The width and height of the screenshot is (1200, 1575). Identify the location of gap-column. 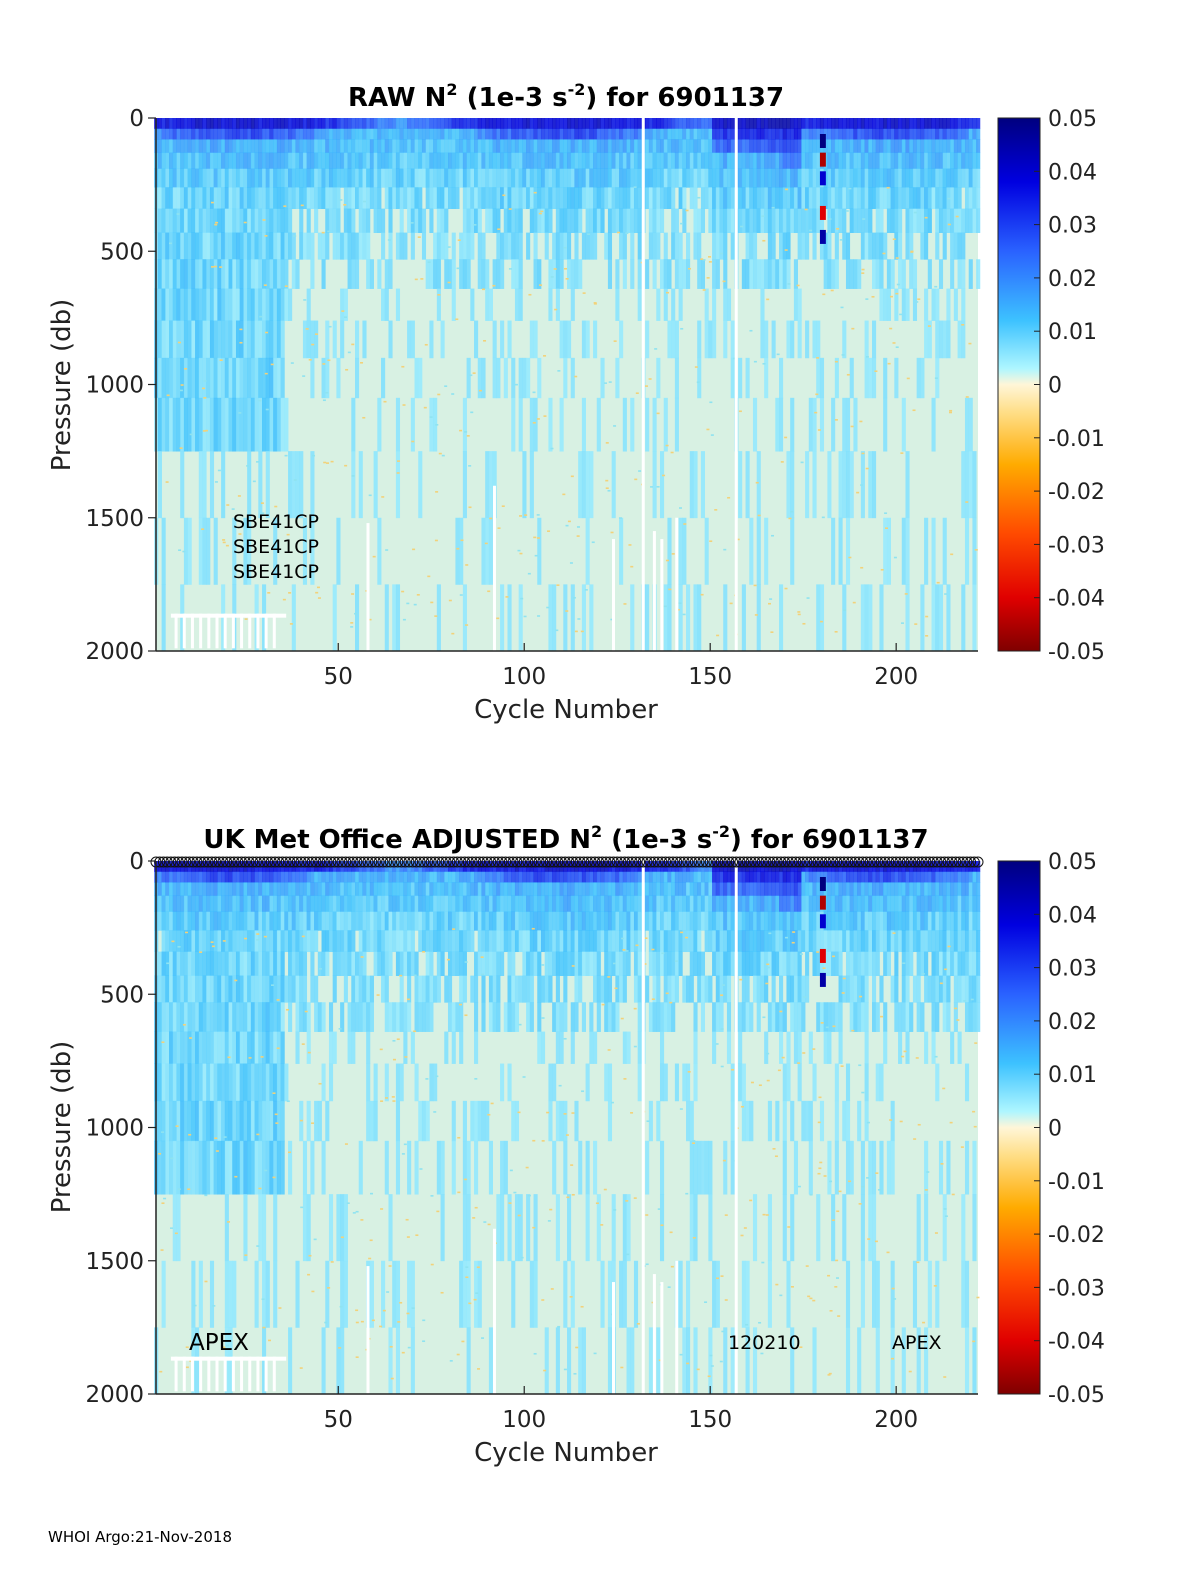
(176, 631).